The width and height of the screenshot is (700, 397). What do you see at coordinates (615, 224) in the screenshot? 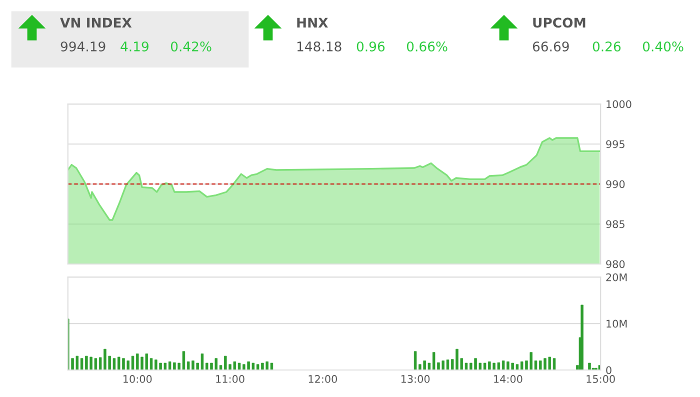
I see `y-tick-label: 985` at bounding box center [615, 224].